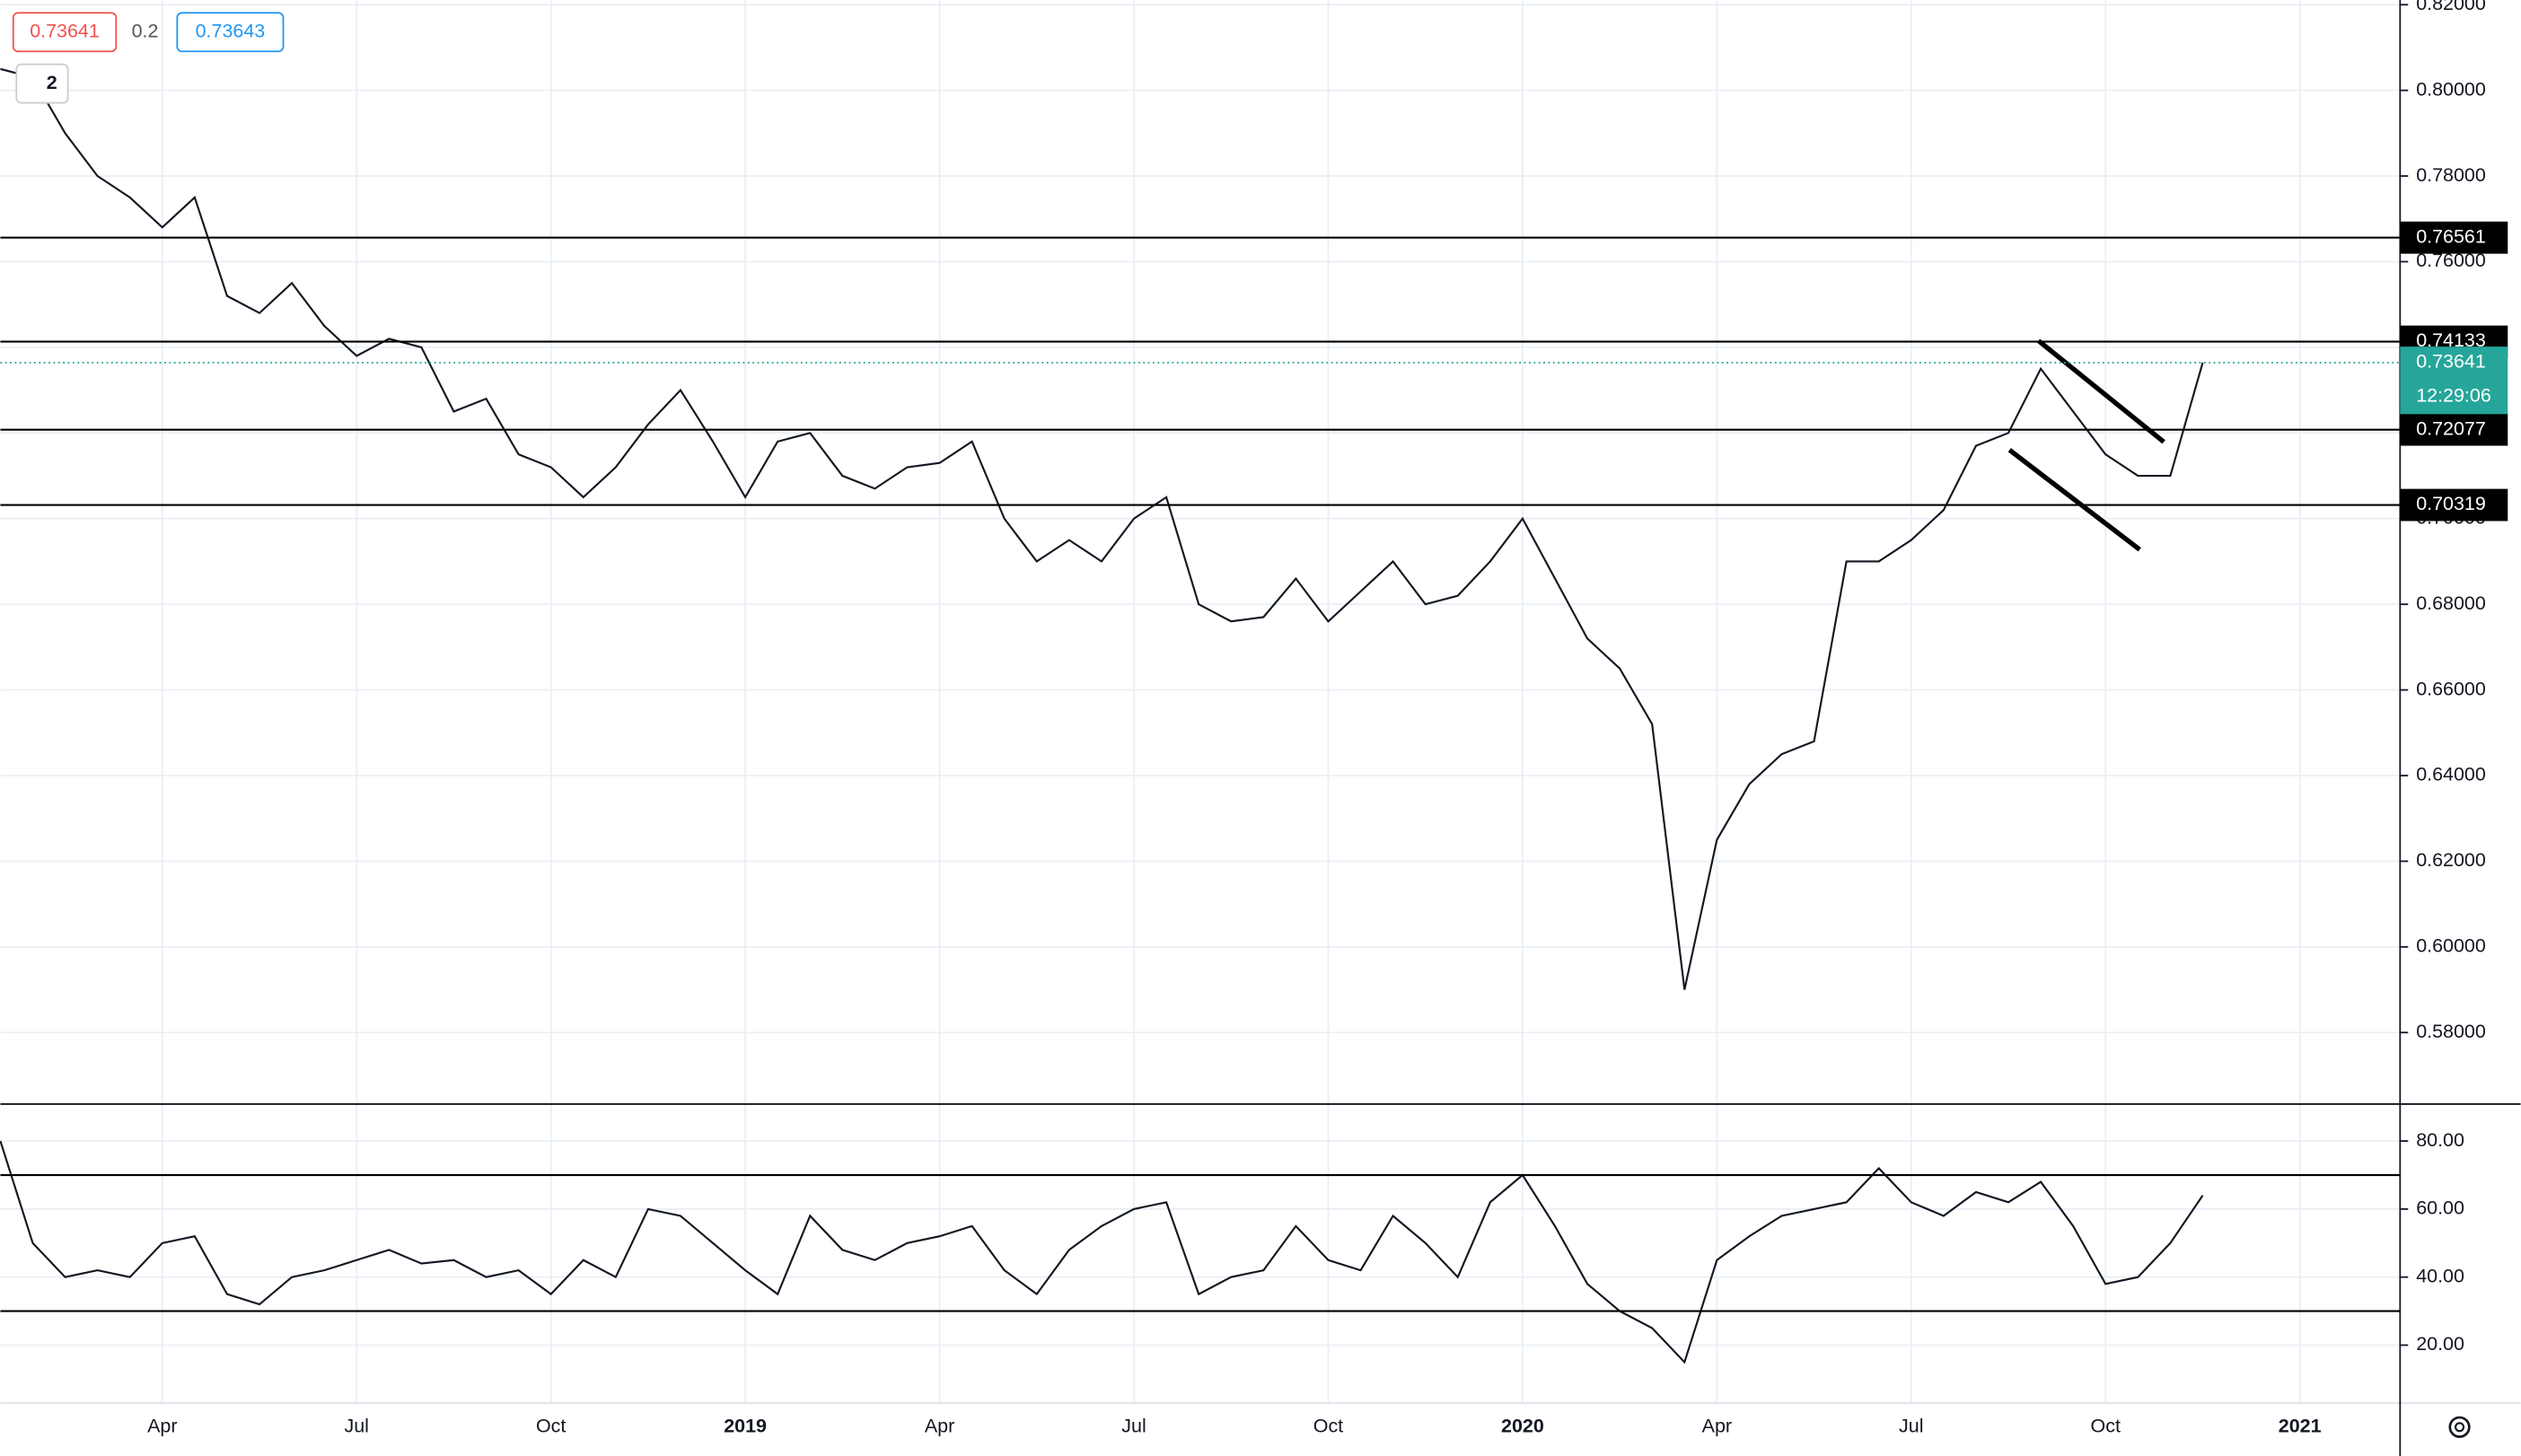 Image resolution: width=2521 pixels, height=1456 pixels. What do you see at coordinates (2451, 603) in the screenshot?
I see `y-tick-label: 0.68000` at bounding box center [2451, 603].